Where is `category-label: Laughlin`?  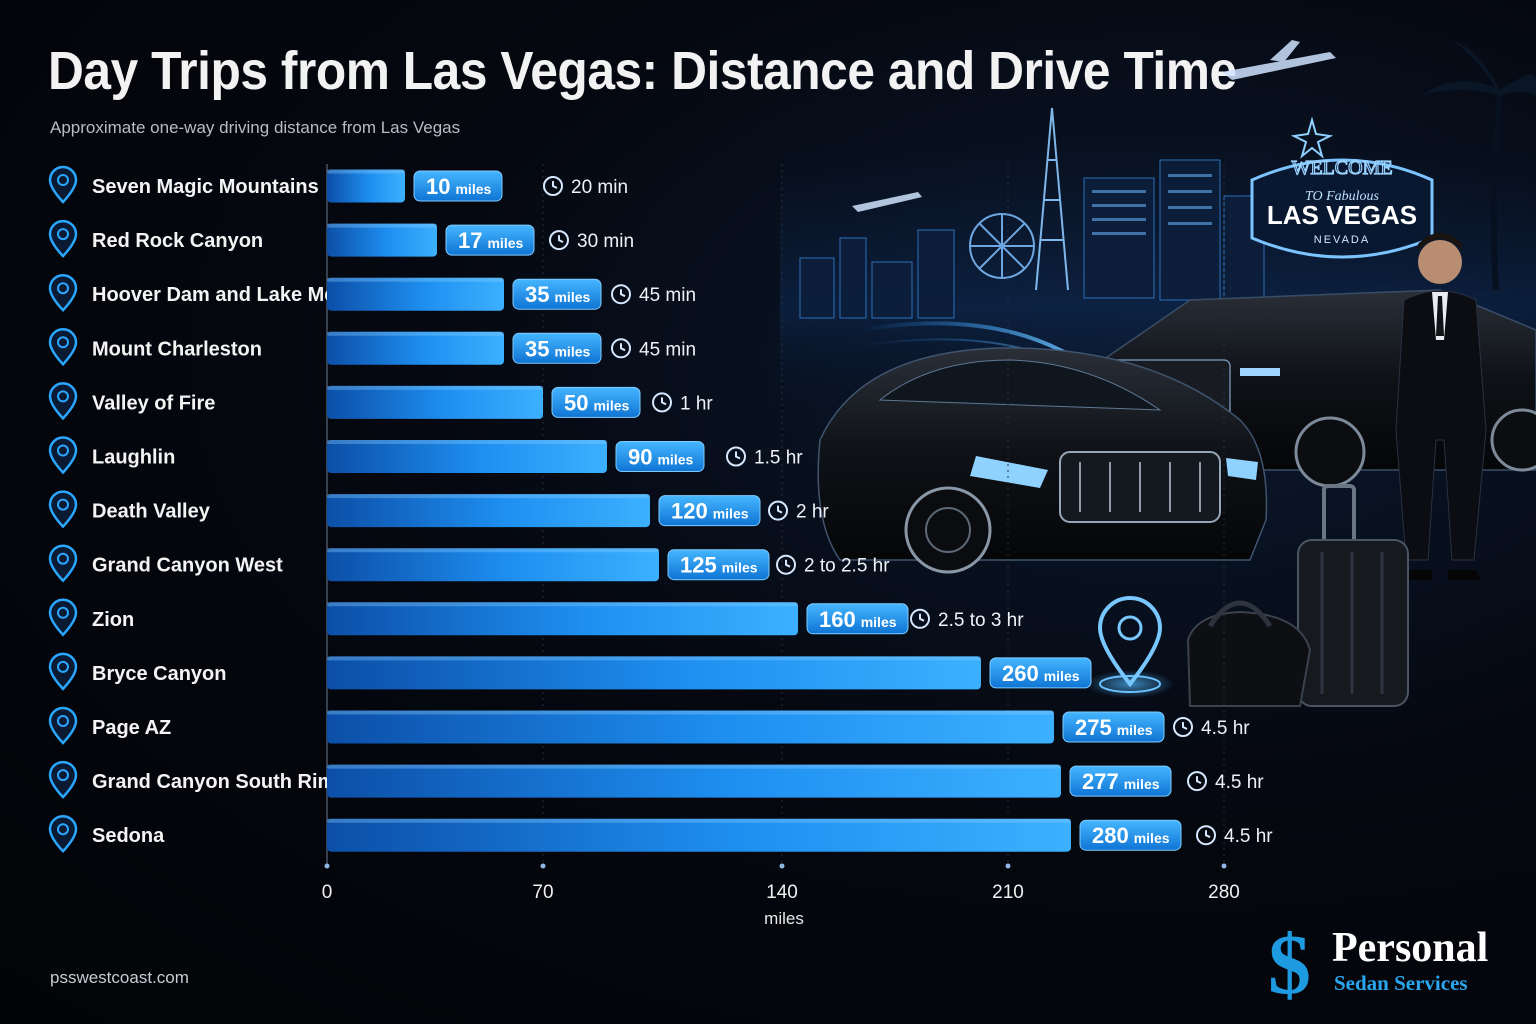
category-label: Laughlin is located at coordinates (133, 458).